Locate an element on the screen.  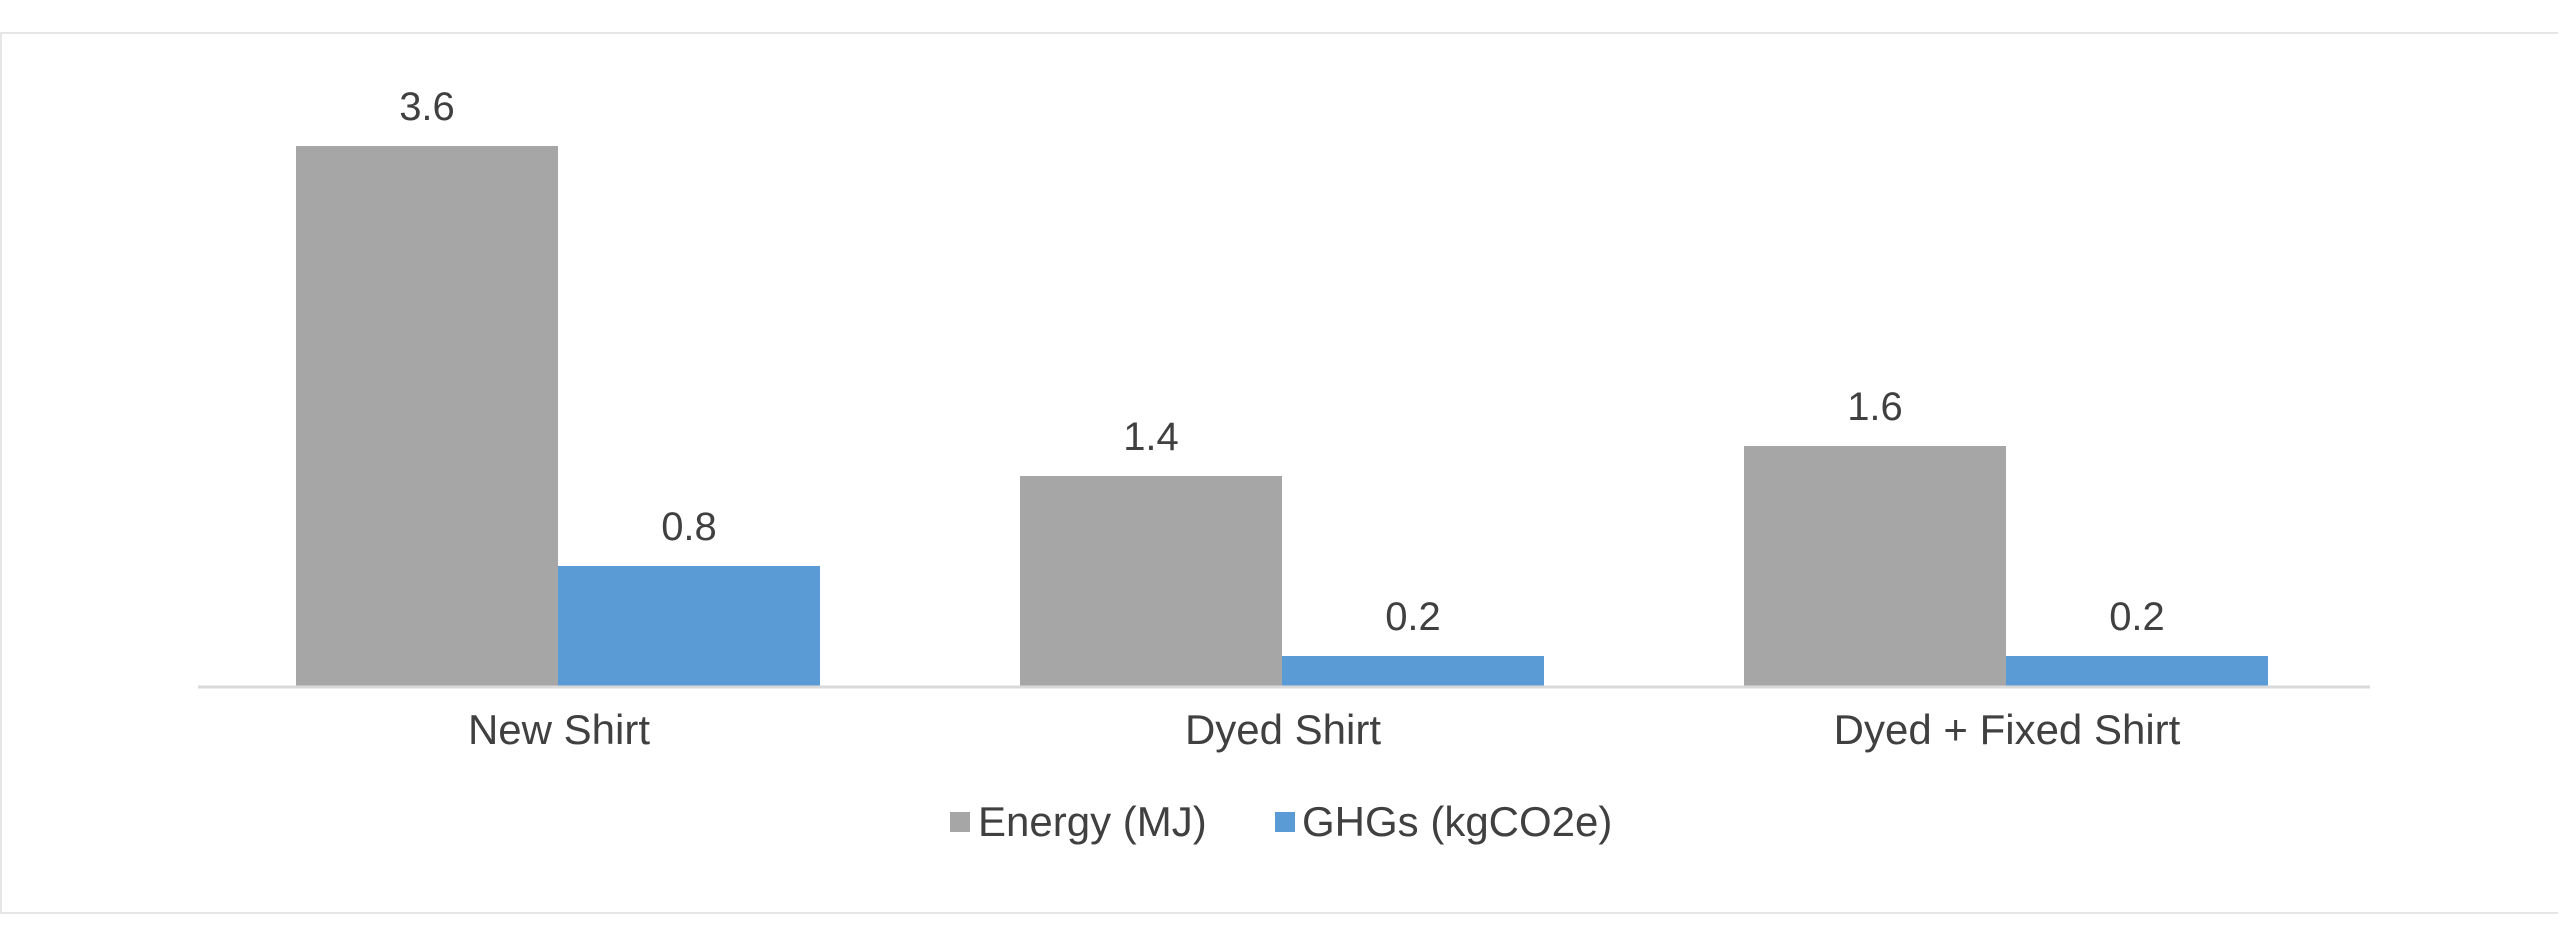
category-label-dyed-shirt: Dyed Shirt is located at coordinates (1283, 729).